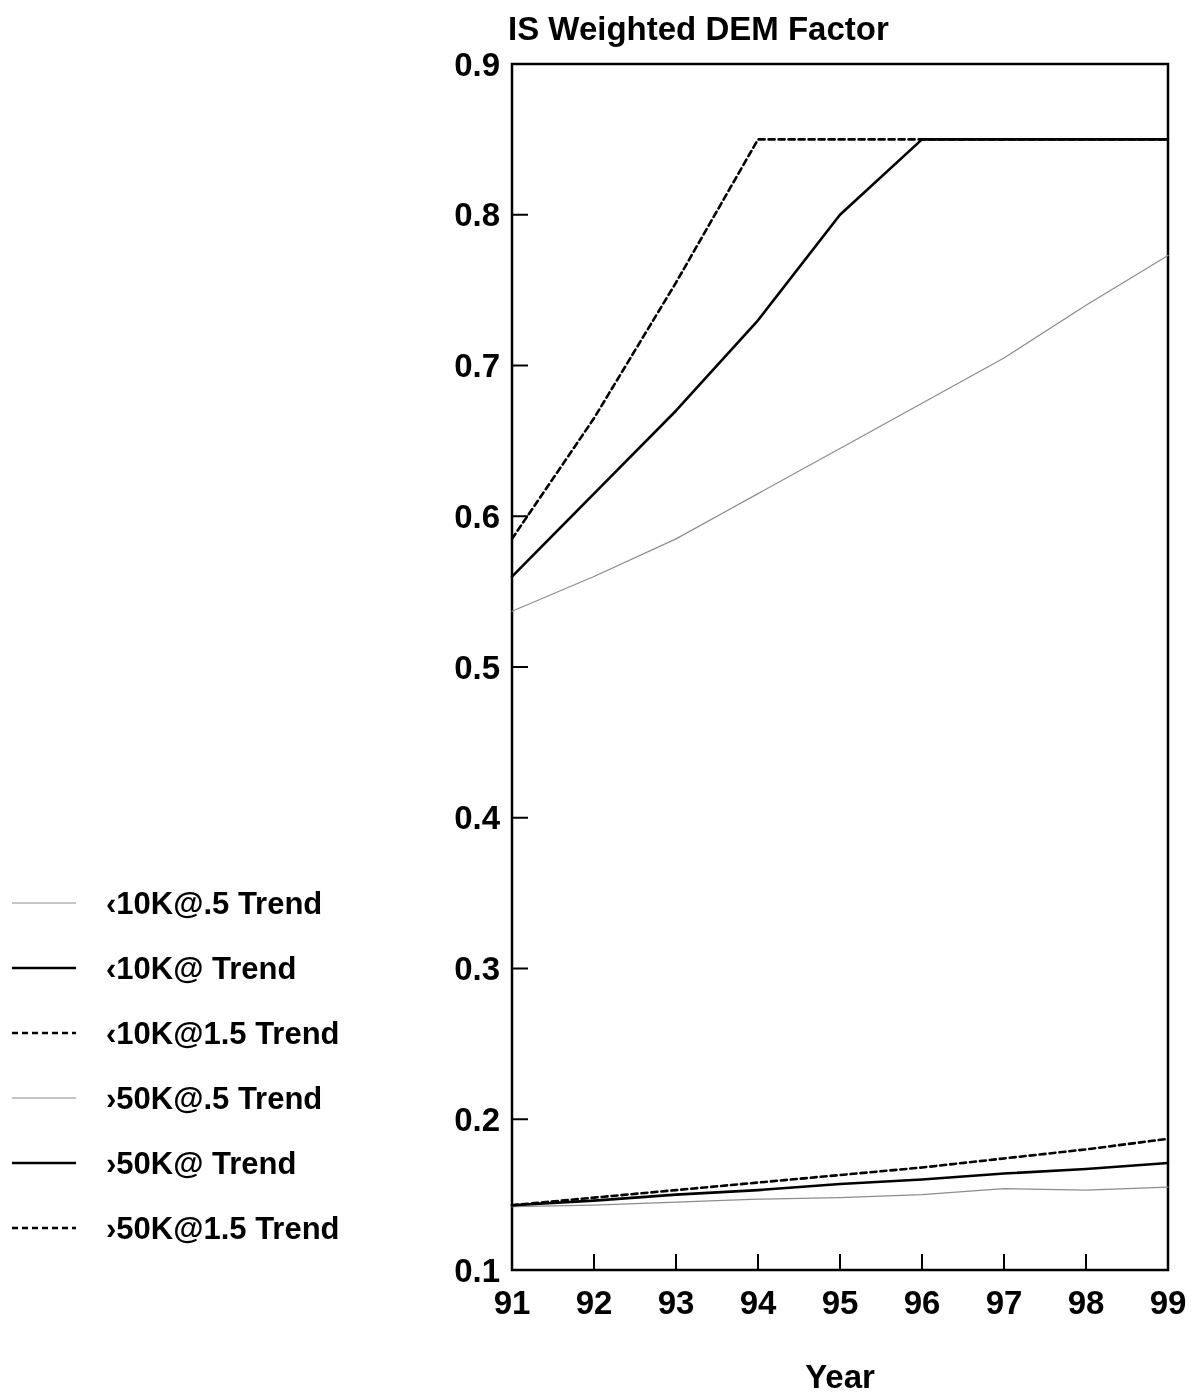 Image resolution: width=1204 pixels, height=1395 pixels. I want to click on x-tick-label: 92, so click(594, 1302).